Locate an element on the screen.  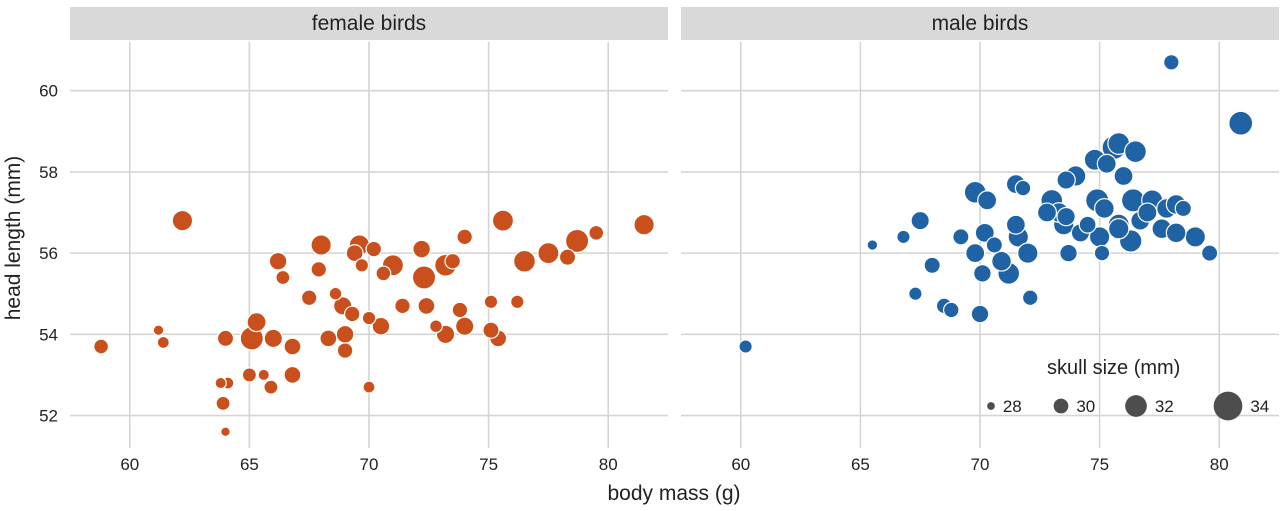
size-legend-title: skull size (mm) is located at coordinates (1113, 368).